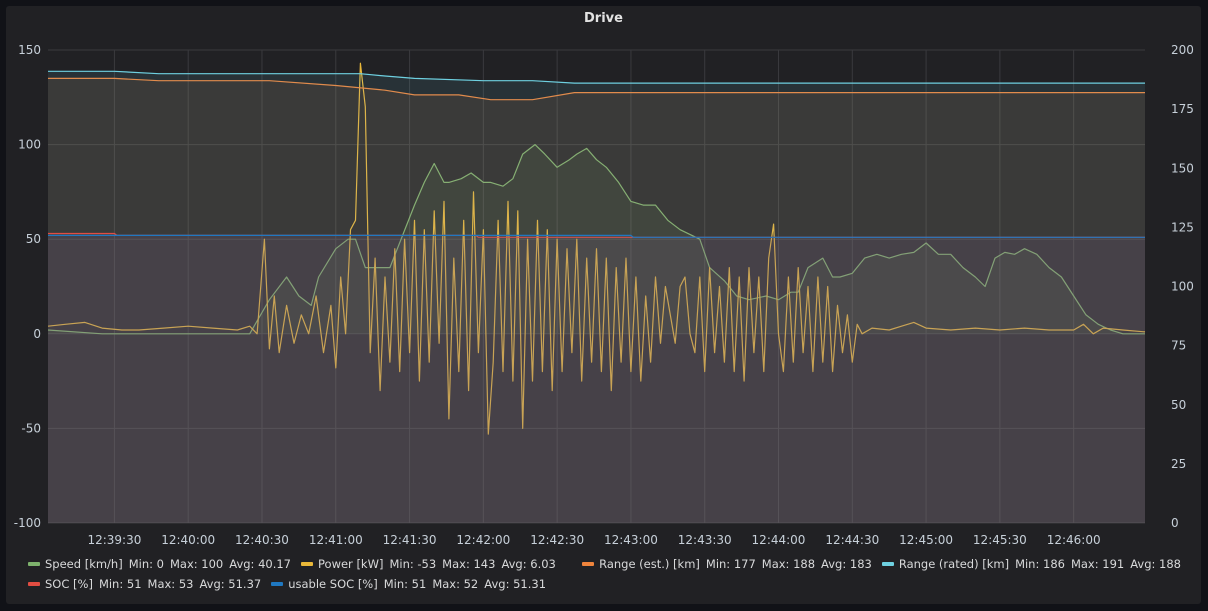 The image size is (1208, 611). What do you see at coordinates (926, 540) in the screenshot?
I see `x-axis-tick-label: 12:45:00` at bounding box center [926, 540].